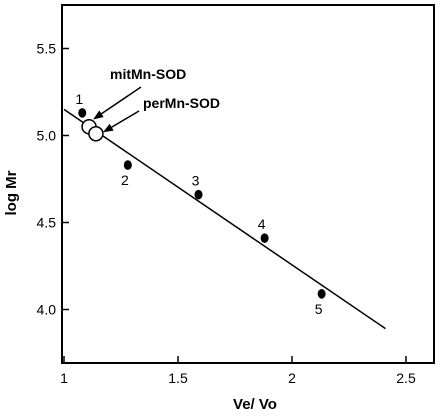 The image size is (440, 417). I want to click on y-tick-label: 5.0, so click(47, 136).